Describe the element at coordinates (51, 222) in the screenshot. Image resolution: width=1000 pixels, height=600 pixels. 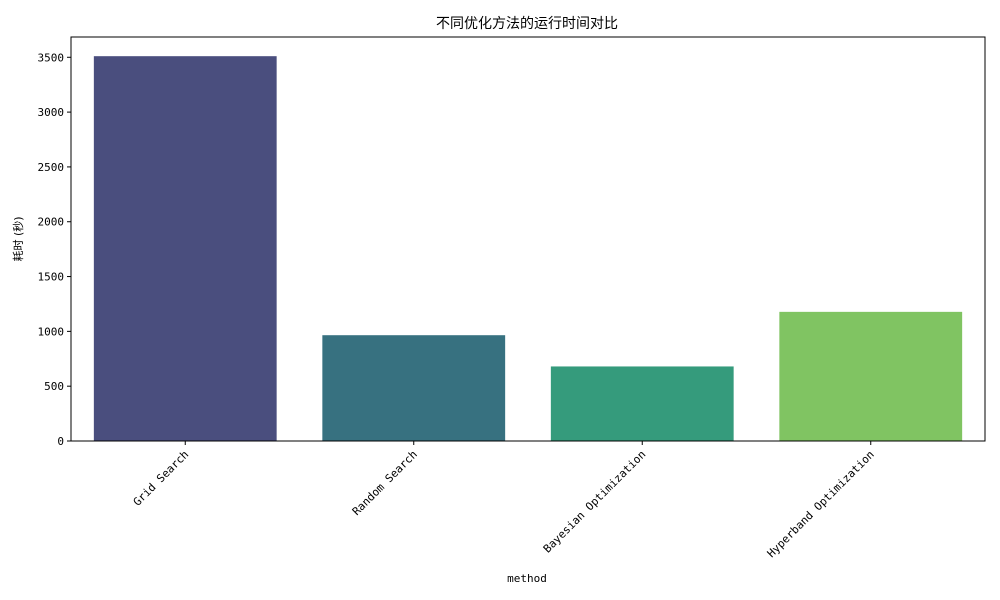
I see `y-tick-label: 2000` at that location.